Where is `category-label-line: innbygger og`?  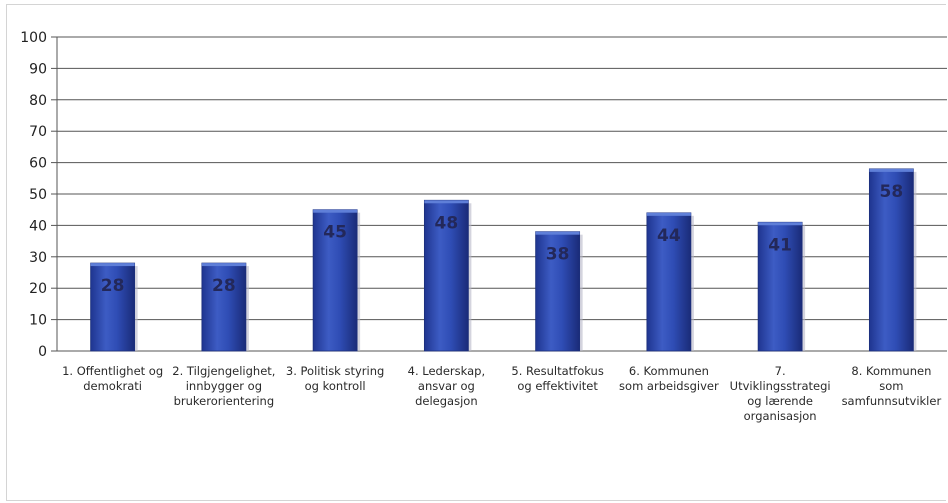 category-label-line: innbygger og is located at coordinates (224, 386).